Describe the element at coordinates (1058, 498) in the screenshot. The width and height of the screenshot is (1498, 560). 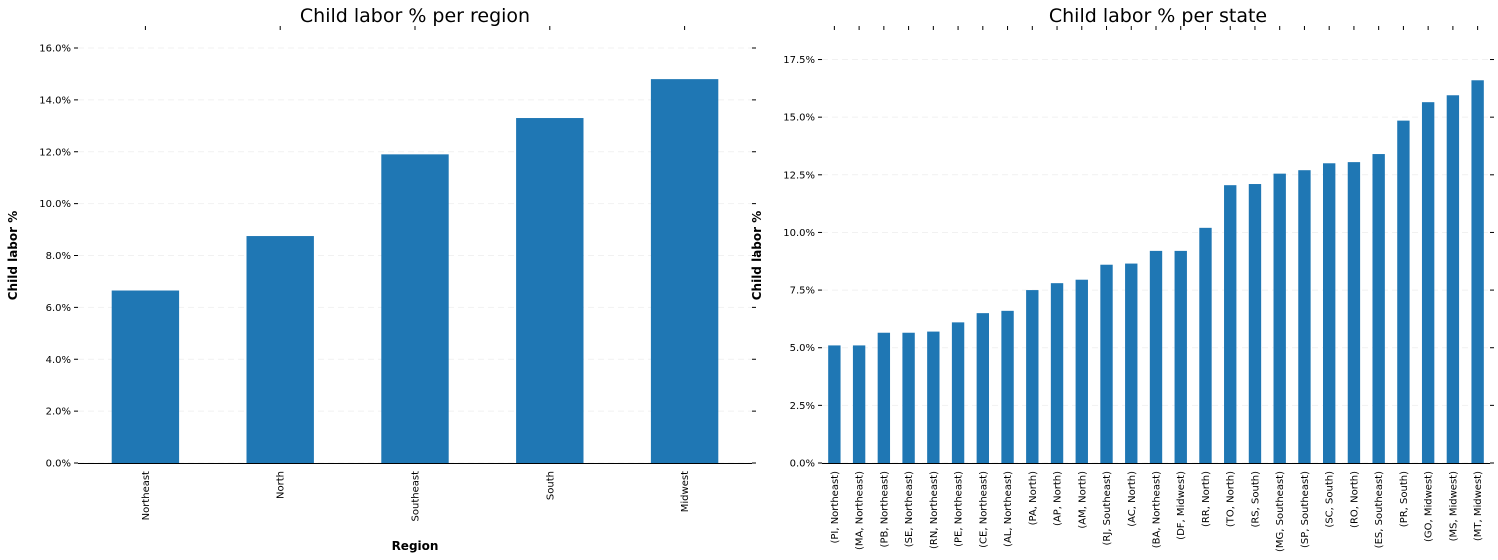
I see `x-tick-label: (AP, North)` at that location.